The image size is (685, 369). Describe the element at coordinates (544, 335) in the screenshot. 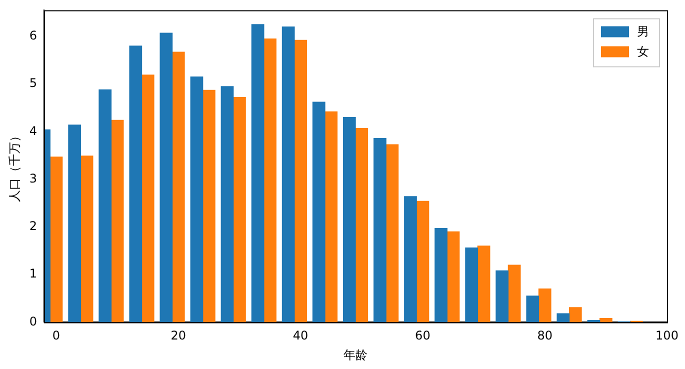

I see `x-tick-label: 80` at that location.